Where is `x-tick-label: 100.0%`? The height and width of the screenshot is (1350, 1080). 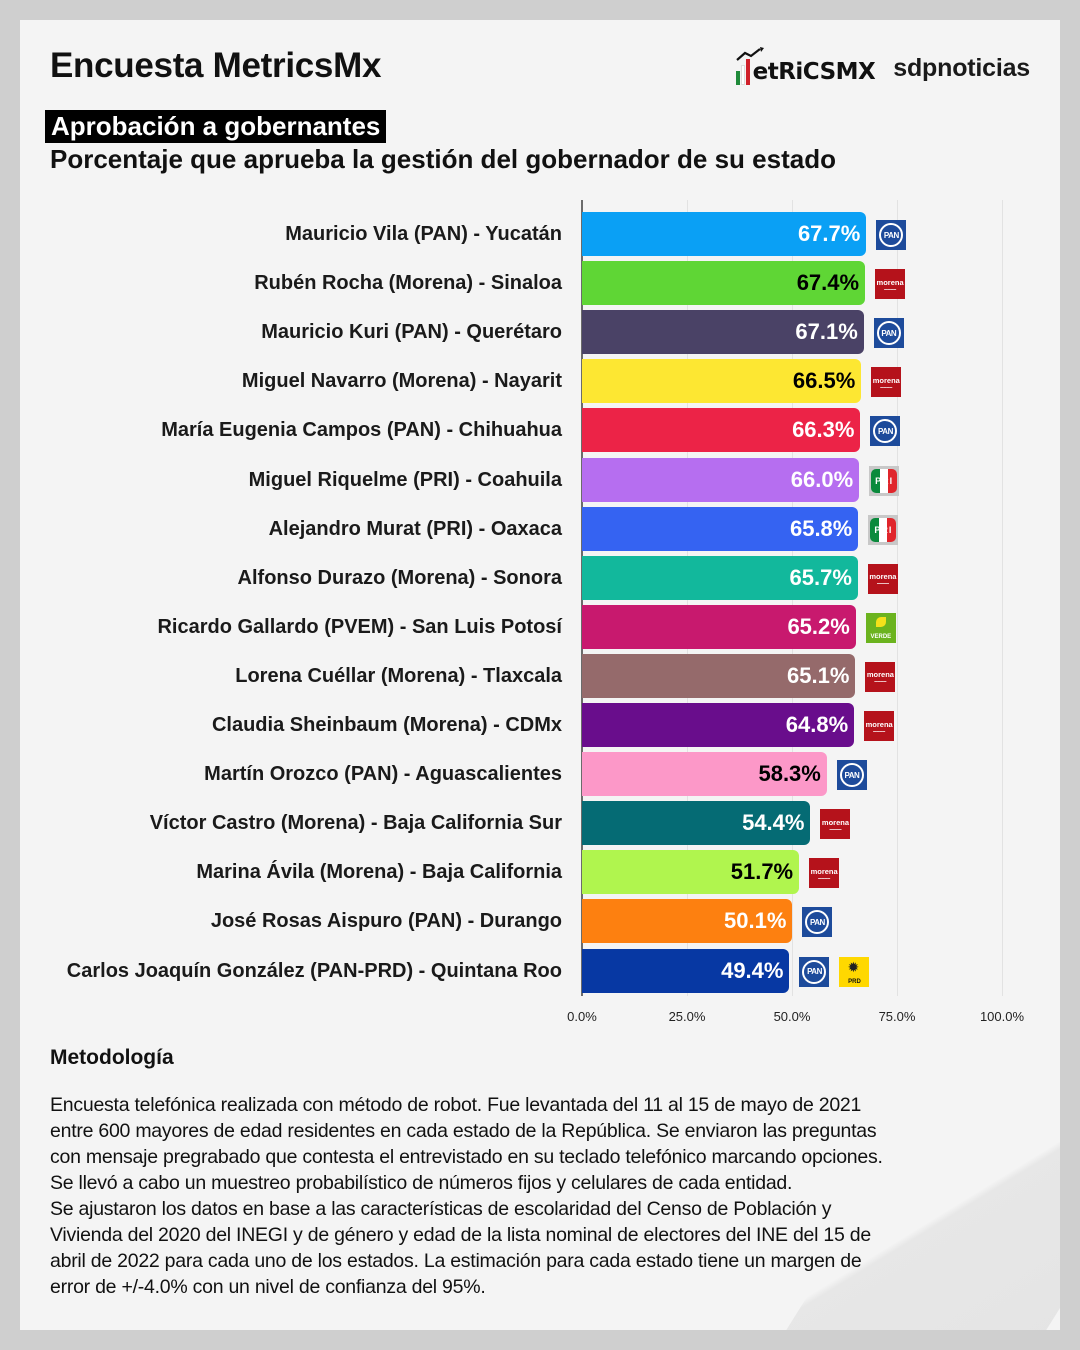 x-tick-label: 100.0% is located at coordinates (1002, 1016).